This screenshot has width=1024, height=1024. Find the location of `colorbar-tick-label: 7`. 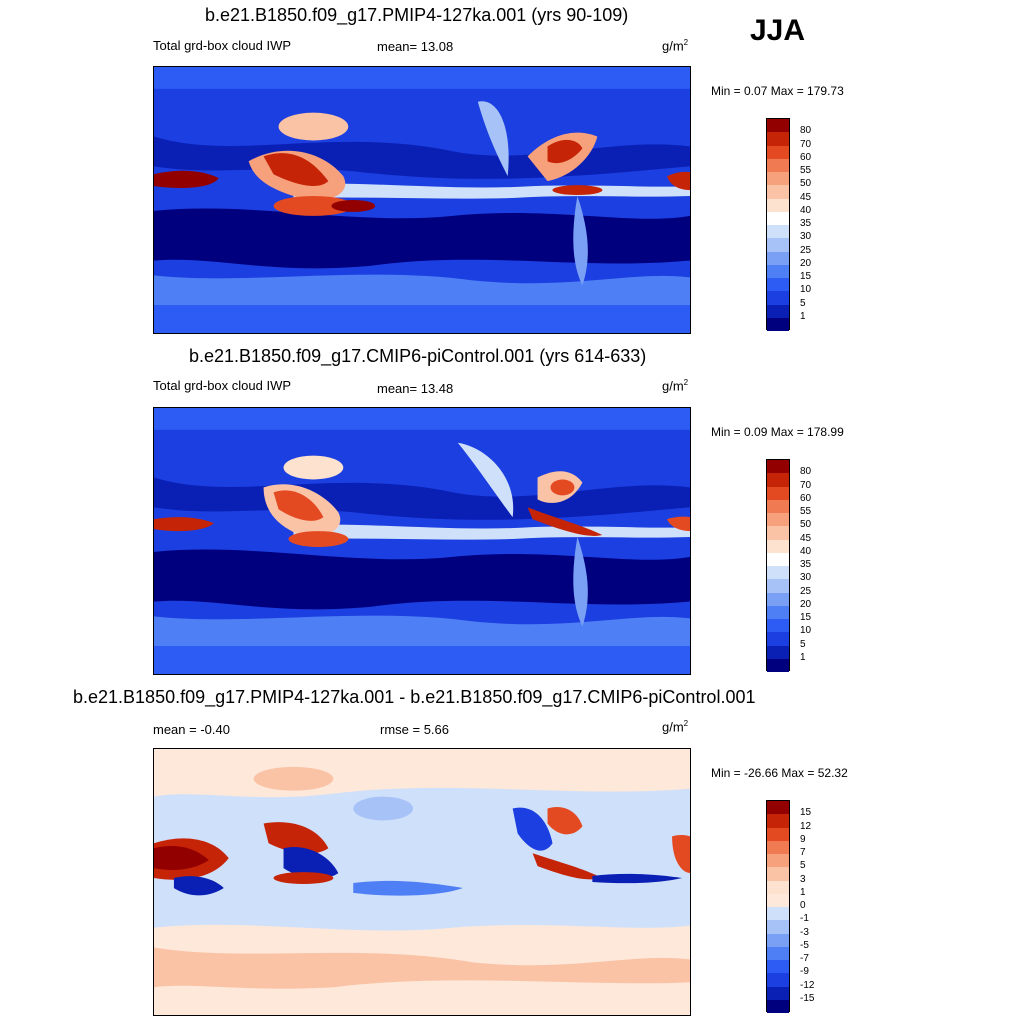

colorbar-tick-label: 7 is located at coordinates (803, 852).